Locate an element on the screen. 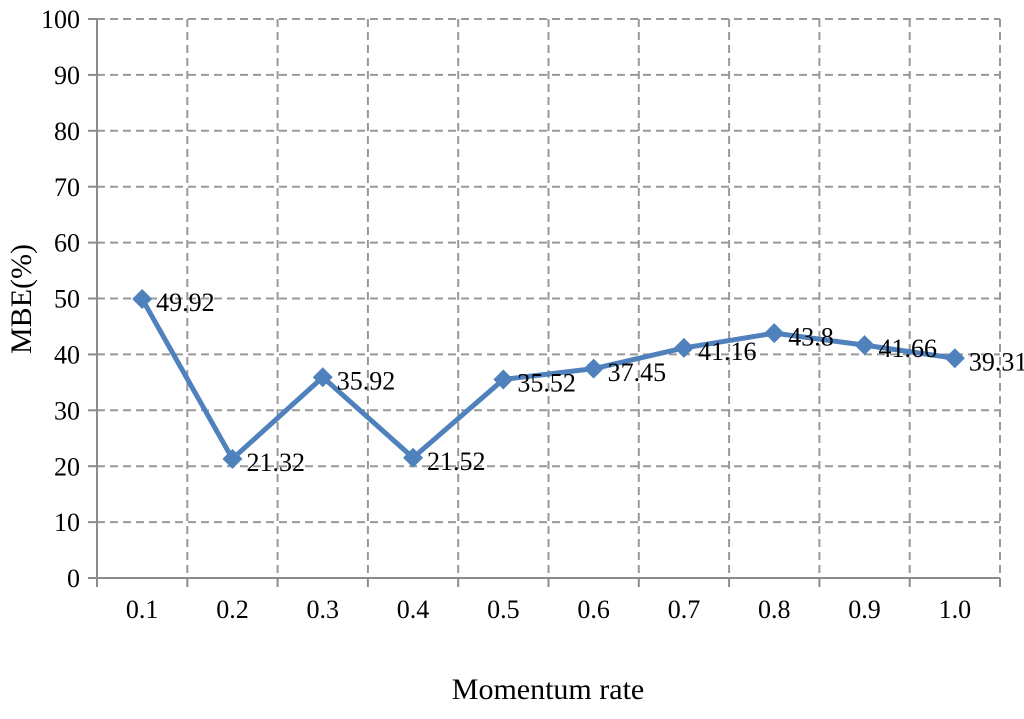 The height and width of the screenshot is (719, 1024). data-point-label: 21.32 is located at coordinates (275, 462).